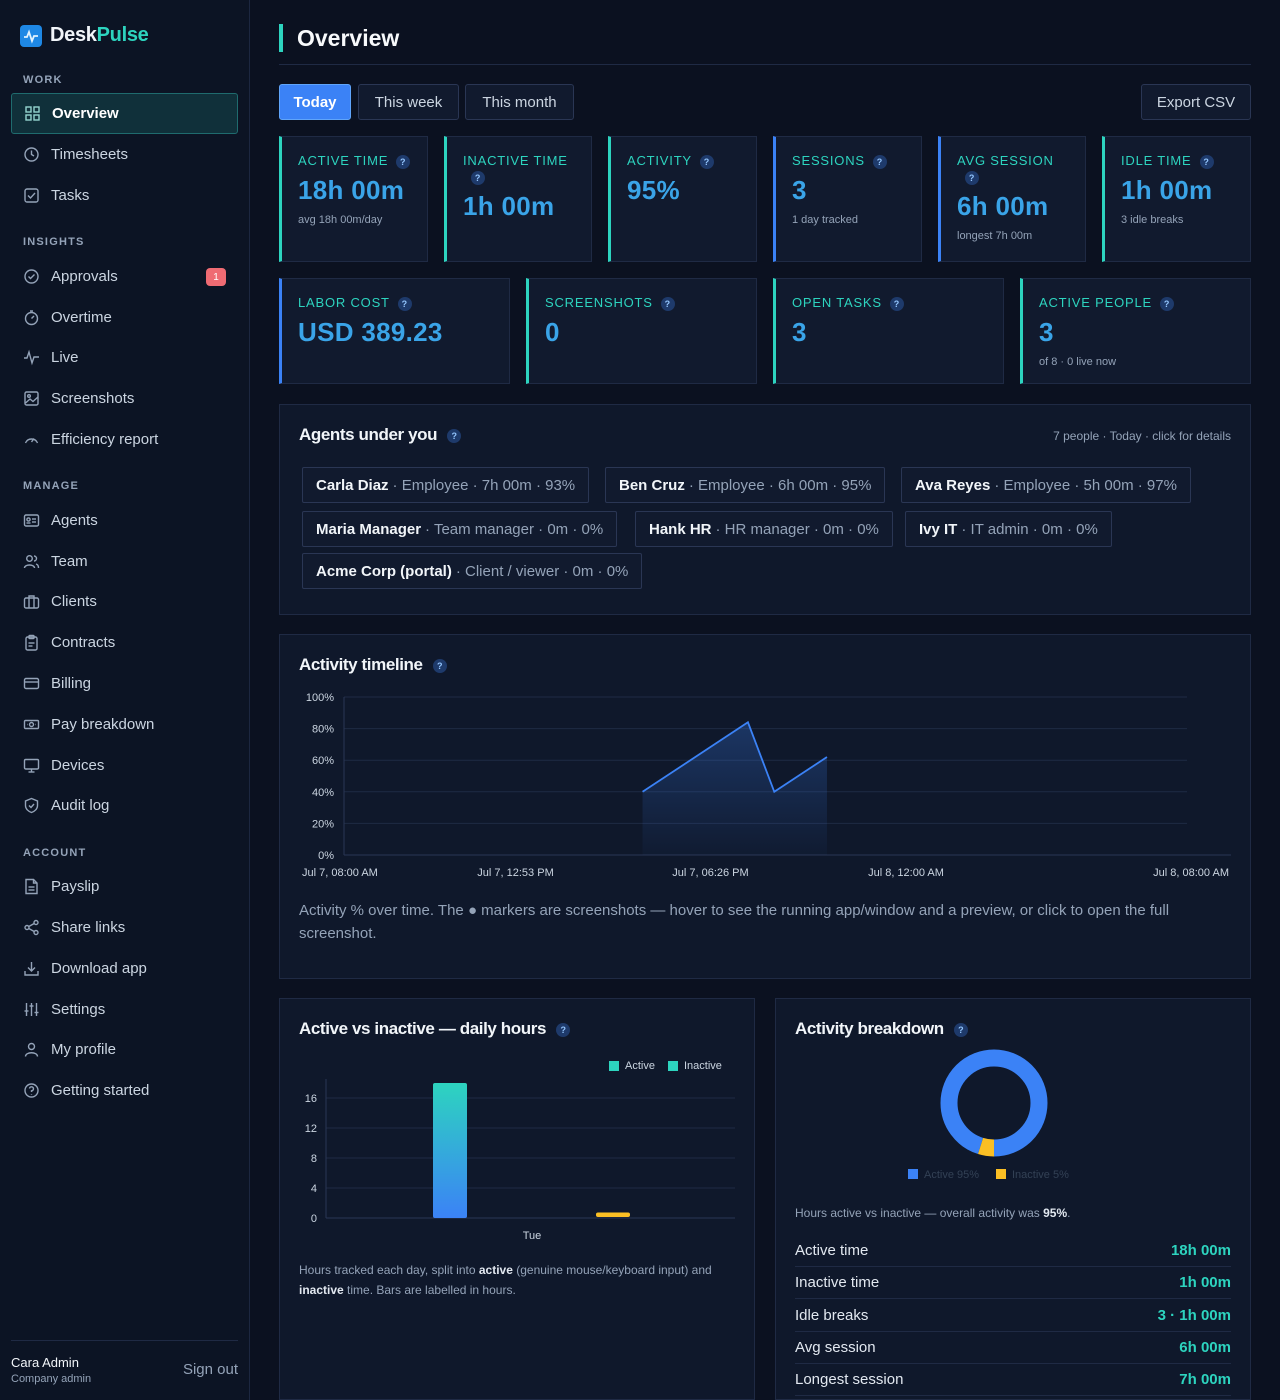 Image resolution: width=1280 pixels, height=1400 pixels. What do you see at coordinates (31, 35) in the screenshot?
I see `pulse-logo-icon` at bounding box center [31, 35].